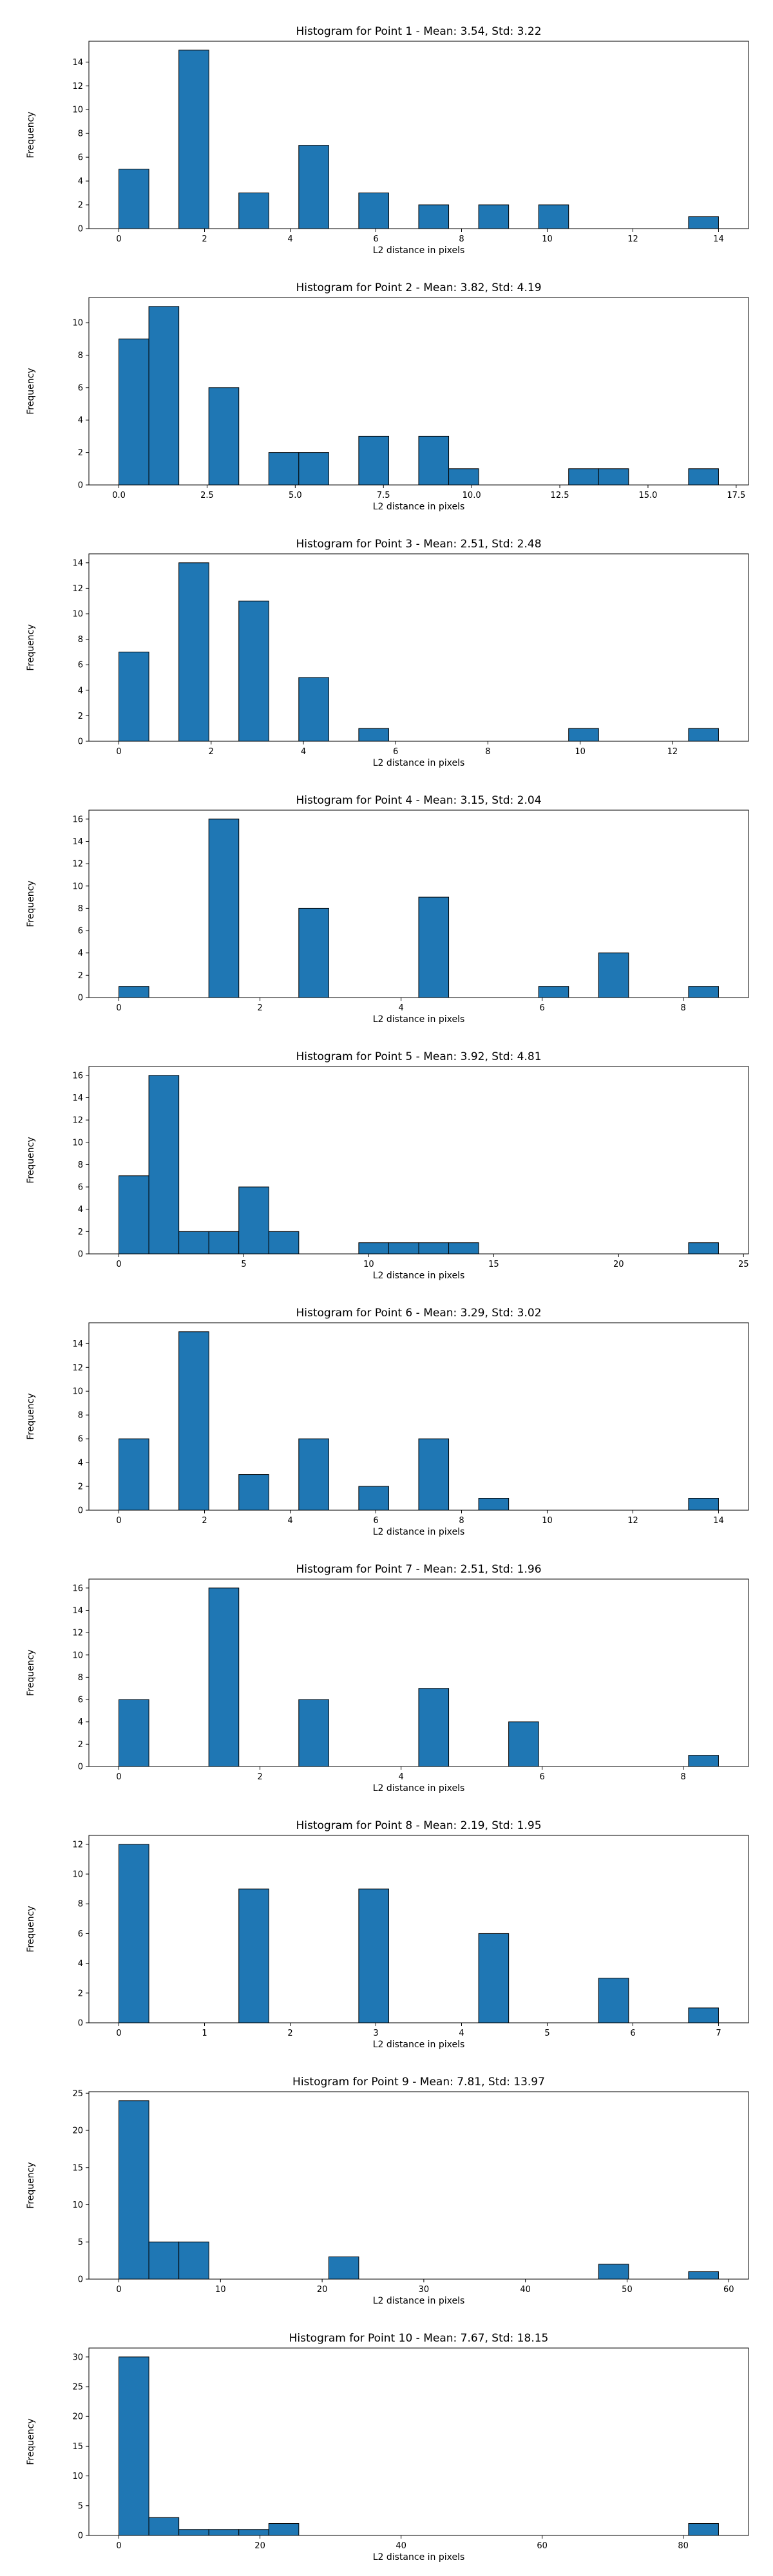  Describe the element at coordinates (259, 2546) in the screenshot. I see `x-tick-label: 20` at that location.